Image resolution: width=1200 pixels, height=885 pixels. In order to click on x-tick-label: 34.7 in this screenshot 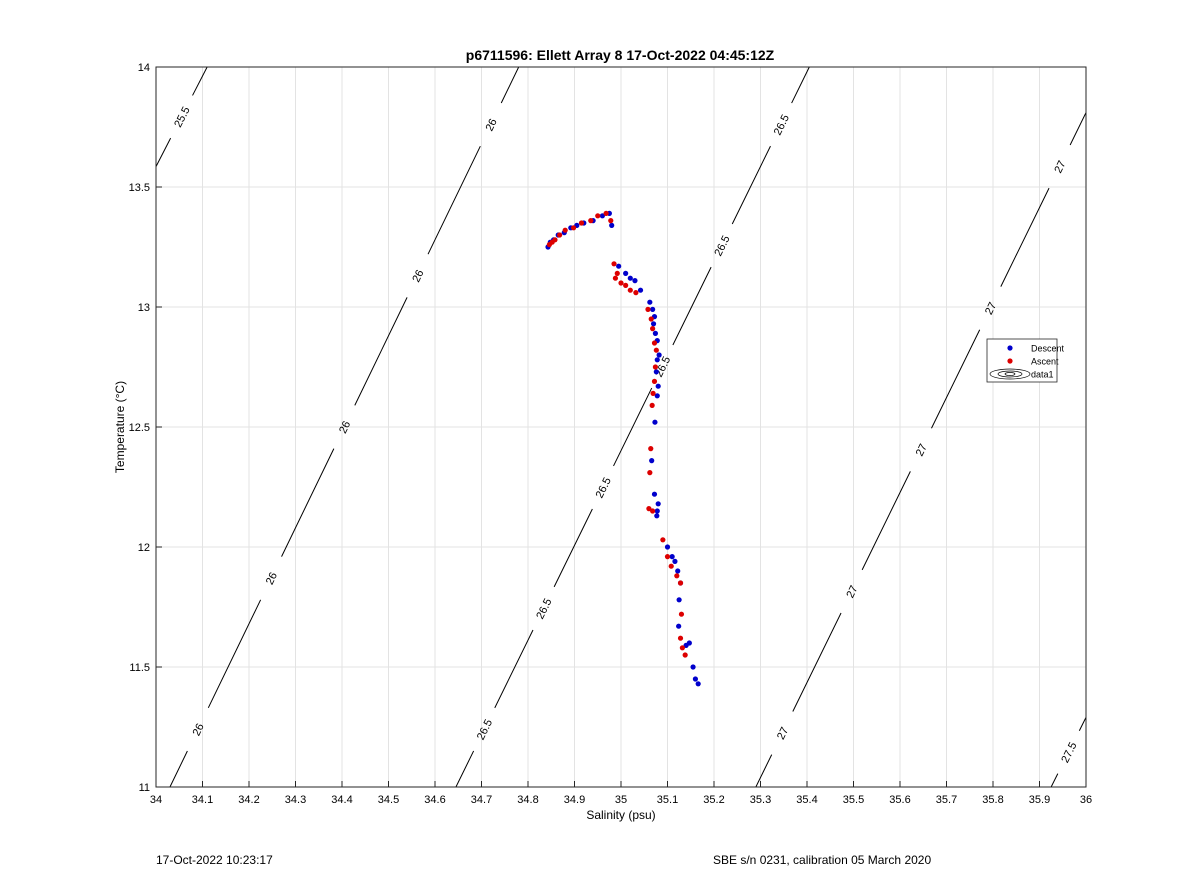, I will do `click(481, 800)`.